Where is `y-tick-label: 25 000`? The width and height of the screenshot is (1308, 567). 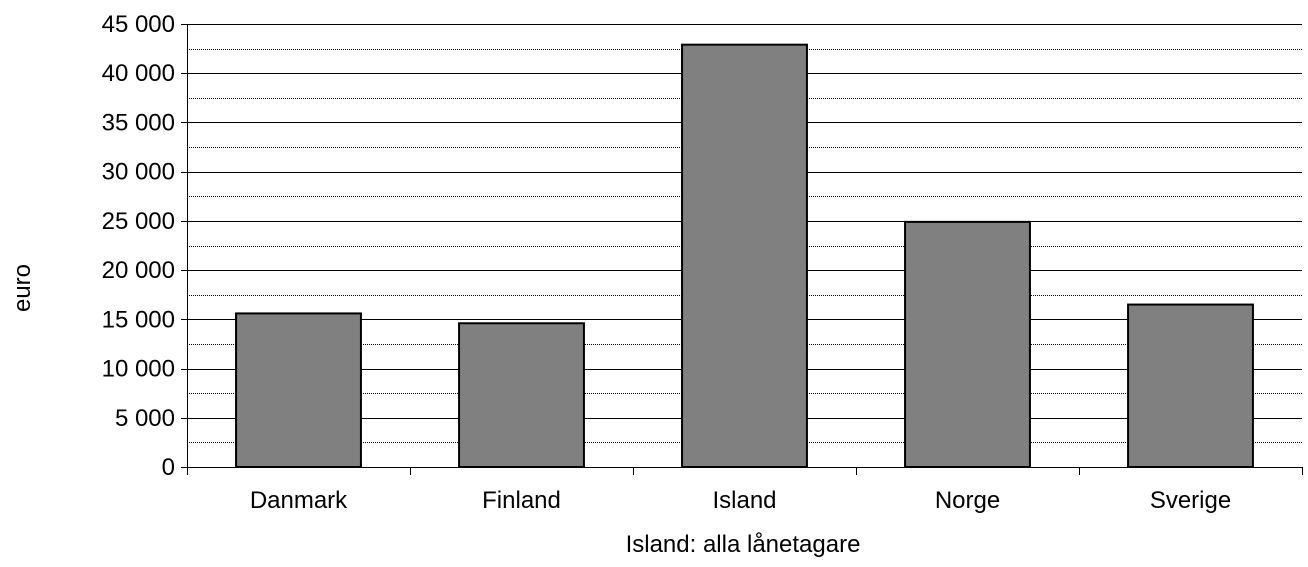
y-tick-label: 25 000 is located at coordinates (138, 221).